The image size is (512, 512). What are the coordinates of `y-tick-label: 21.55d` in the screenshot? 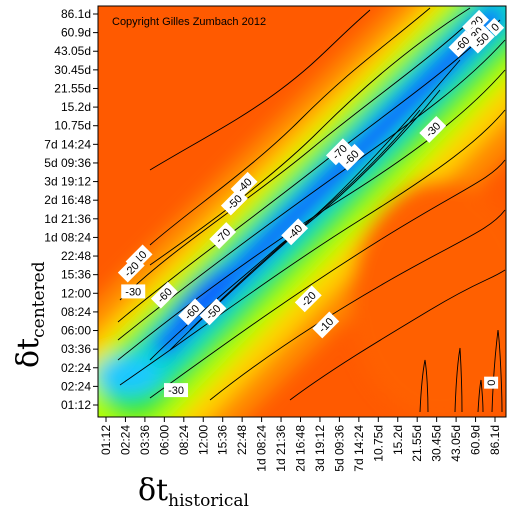 It's located at (72, 88).